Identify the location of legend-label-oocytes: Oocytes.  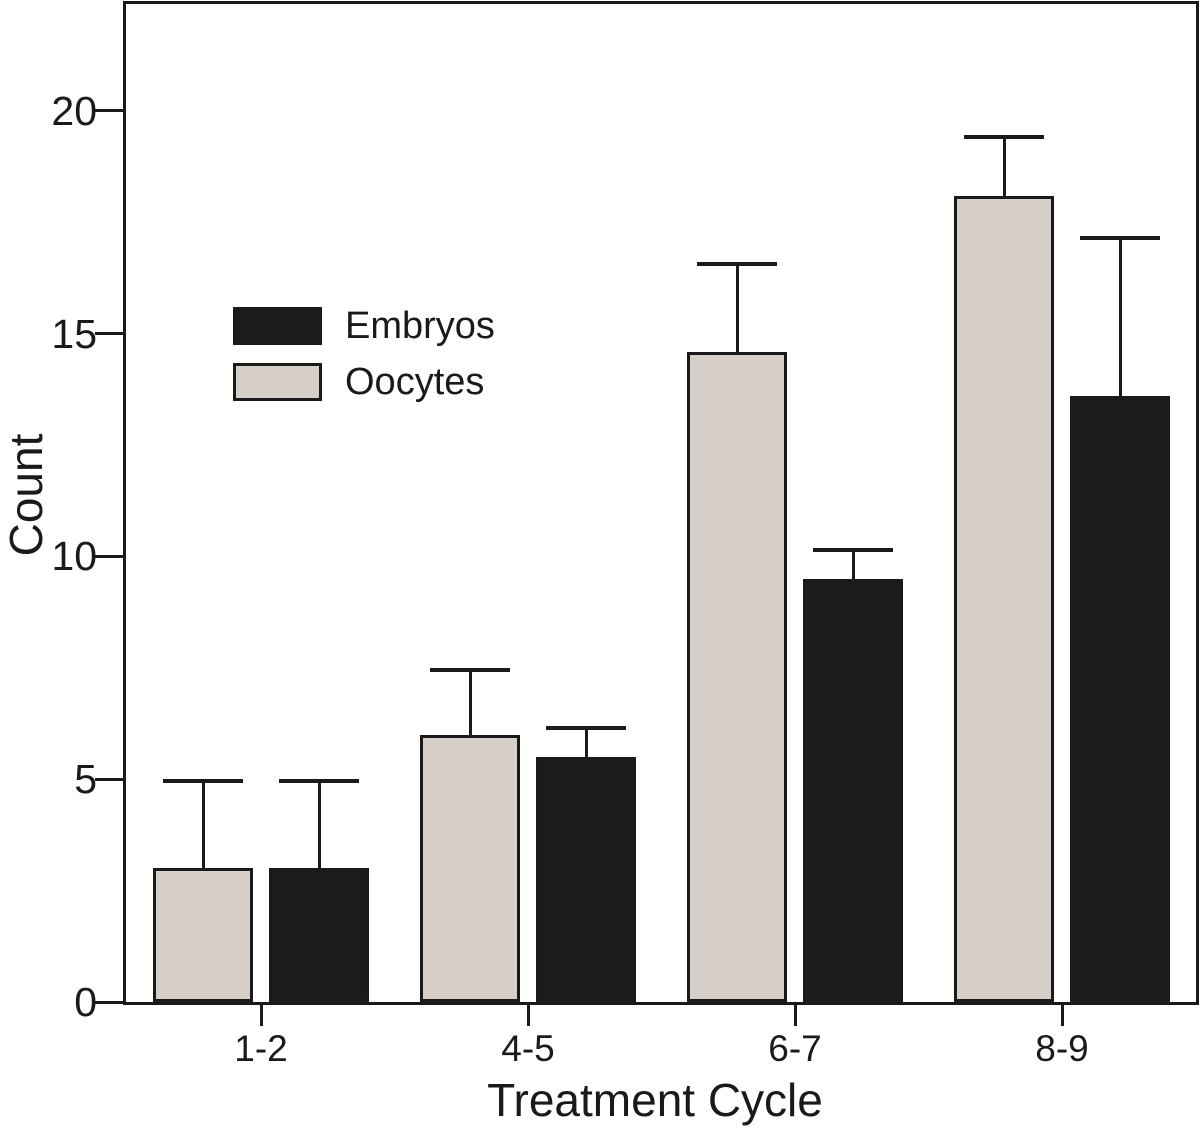
(415, 382).